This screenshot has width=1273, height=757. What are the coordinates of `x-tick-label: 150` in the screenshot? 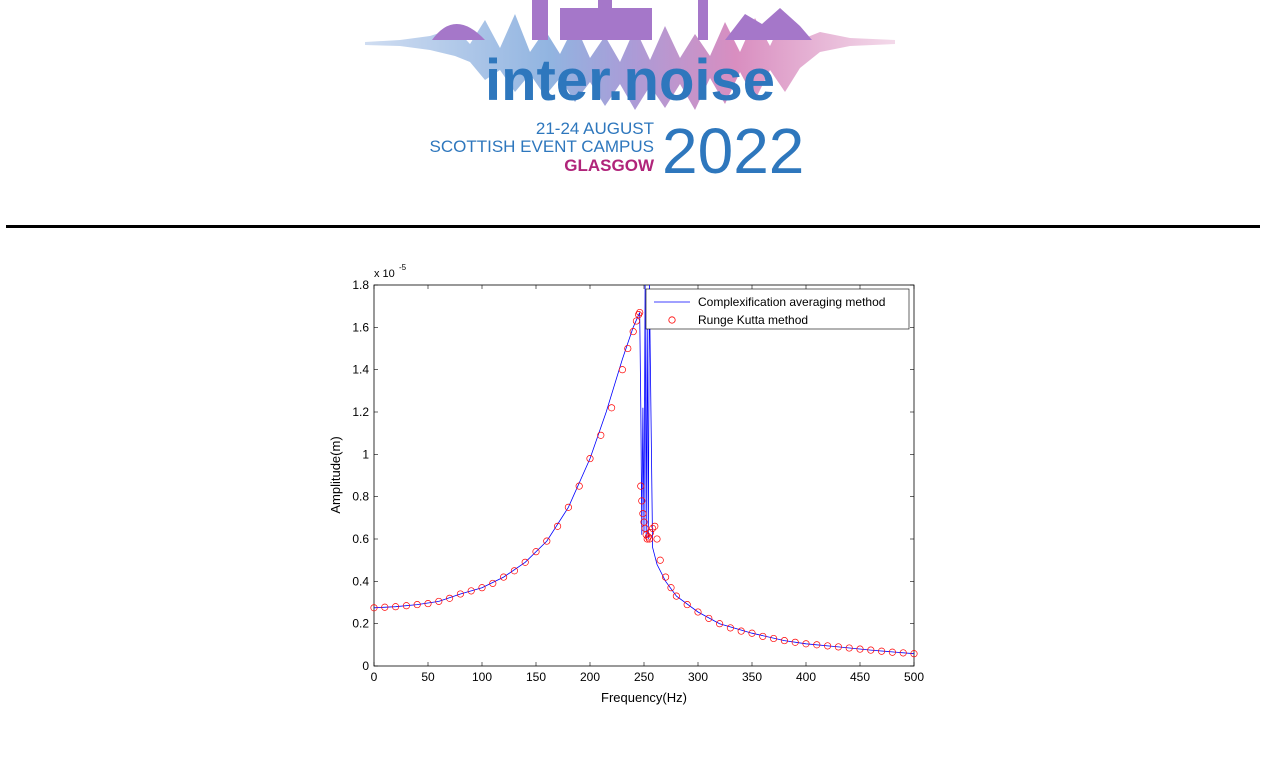 It's located at (536, 677).